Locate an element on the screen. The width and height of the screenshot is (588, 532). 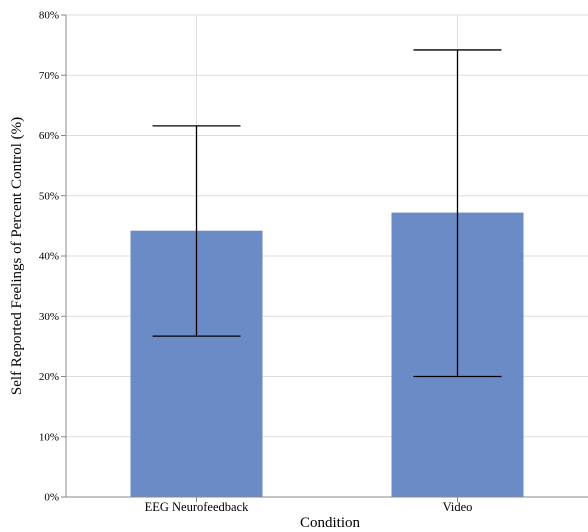
y-tick-label: 50% is located at coordinates (49, 196).